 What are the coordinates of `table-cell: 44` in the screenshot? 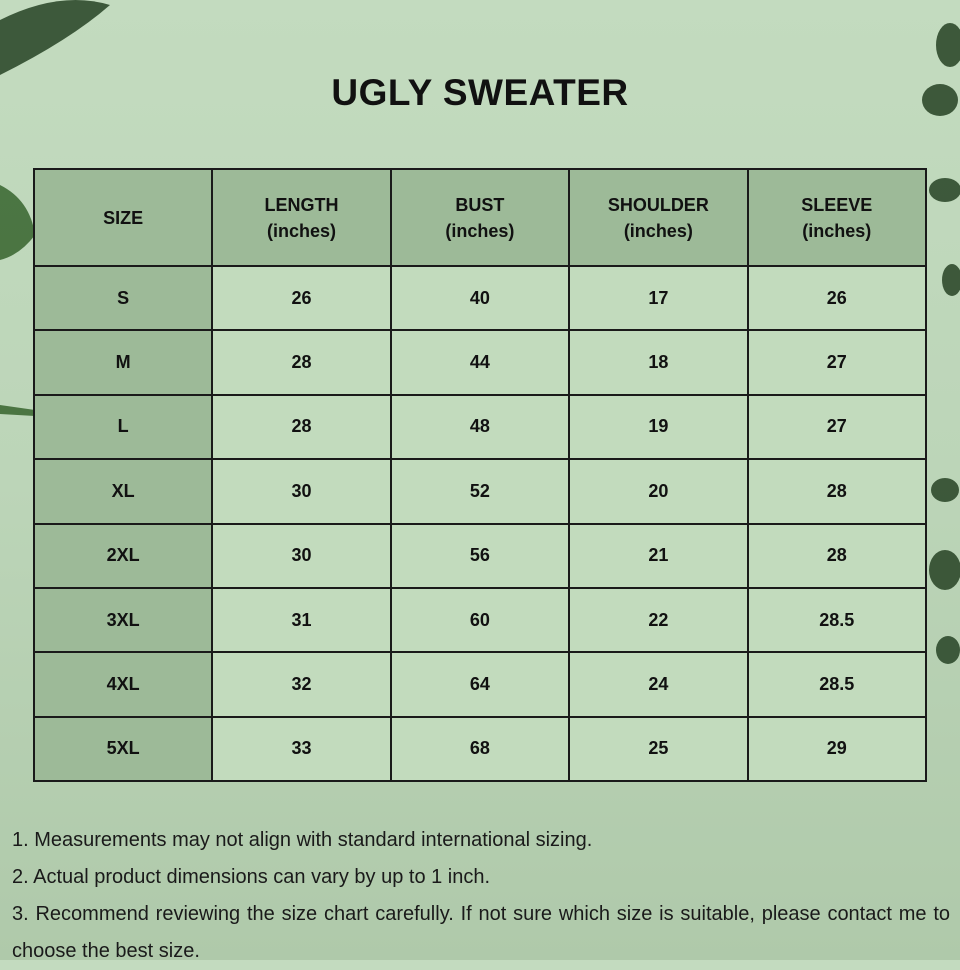 It's located at (480, 362).